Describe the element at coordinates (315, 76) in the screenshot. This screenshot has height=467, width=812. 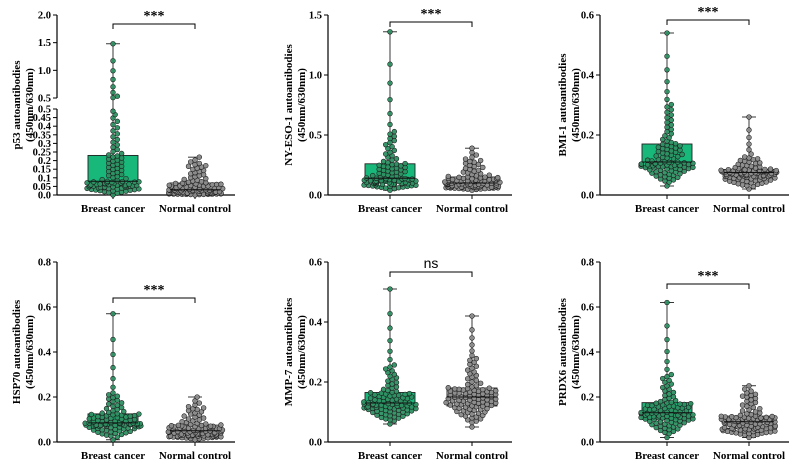
I see `y-tick-label: 1.0` at that location.